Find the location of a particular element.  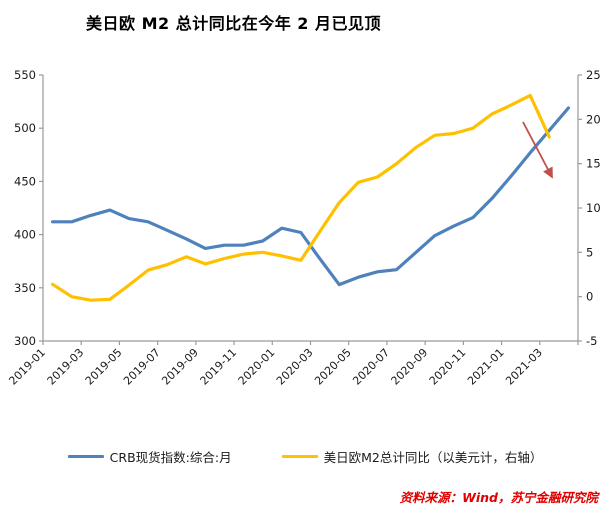

x-tick-label: 2019-03 is located at coordinates (66, 367).